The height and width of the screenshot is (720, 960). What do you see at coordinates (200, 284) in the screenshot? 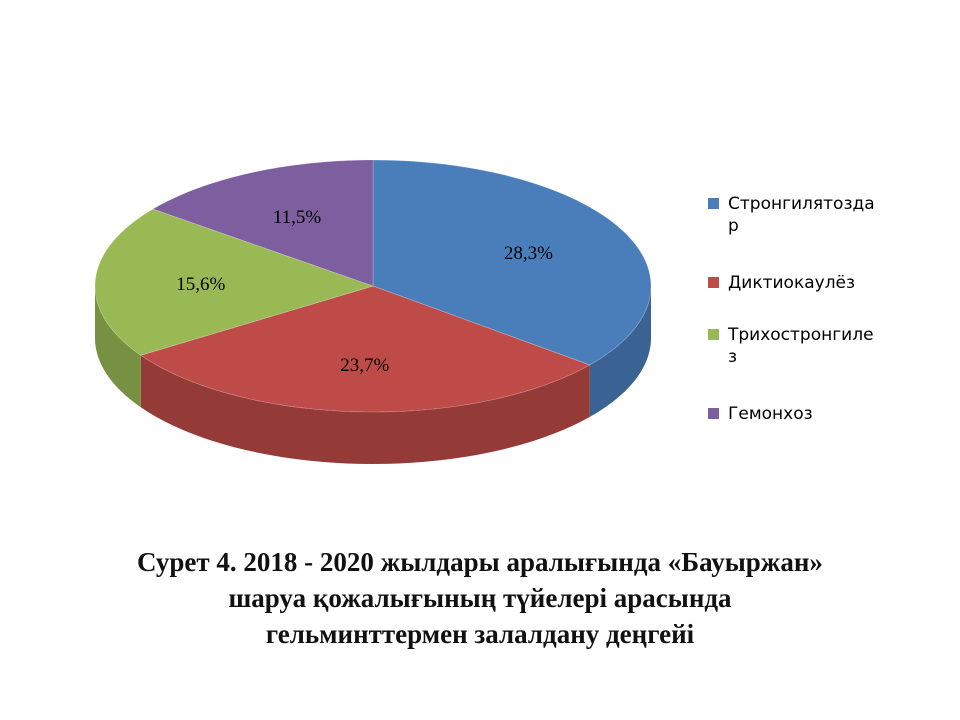
I see `data-label-3: 15,6%` at bounding box center [200, 284].